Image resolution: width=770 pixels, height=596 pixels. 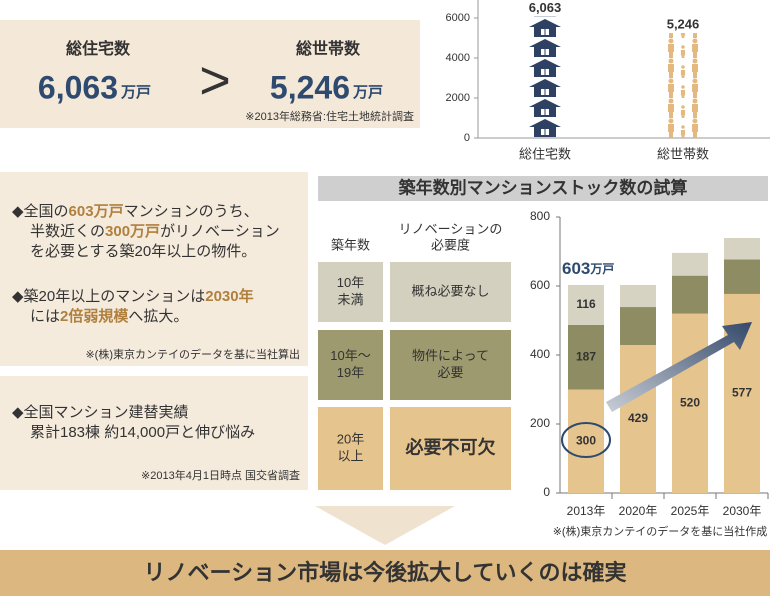 What do you see at coordinates (540, 216) in the screenshot?
I see `y-tick-label: 800` at bounding box center [540, 216].